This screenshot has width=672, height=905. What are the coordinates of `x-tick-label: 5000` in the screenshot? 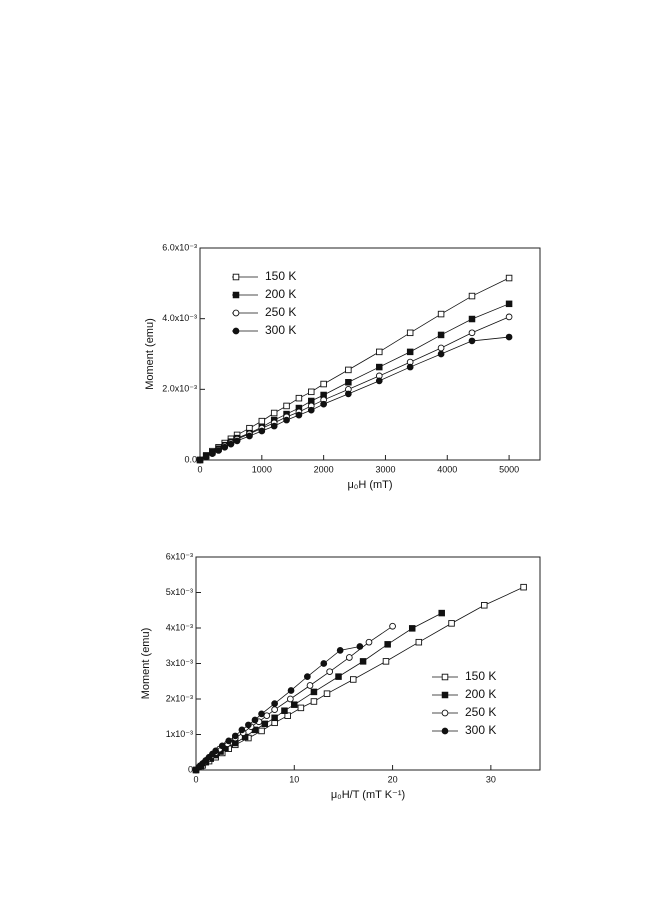 It's located at (509, 469).